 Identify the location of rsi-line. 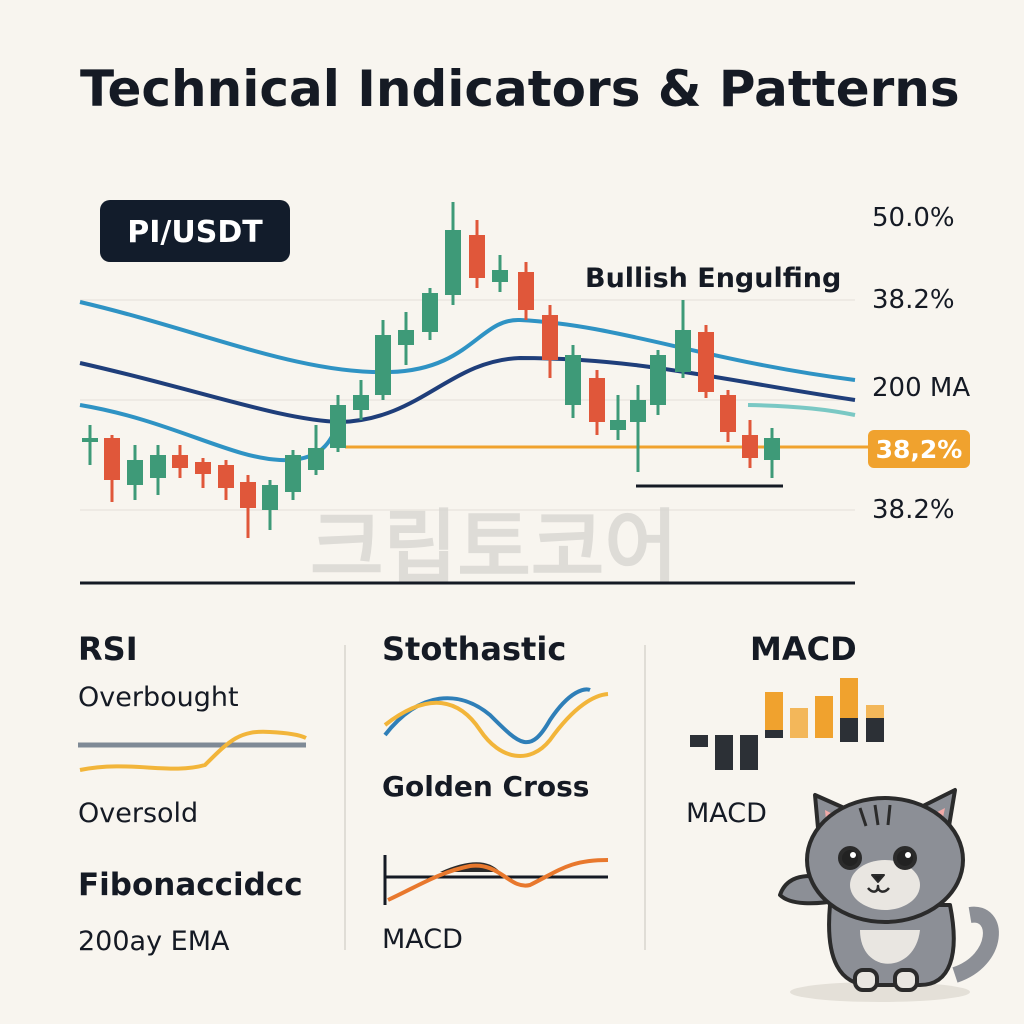
(193, 750).